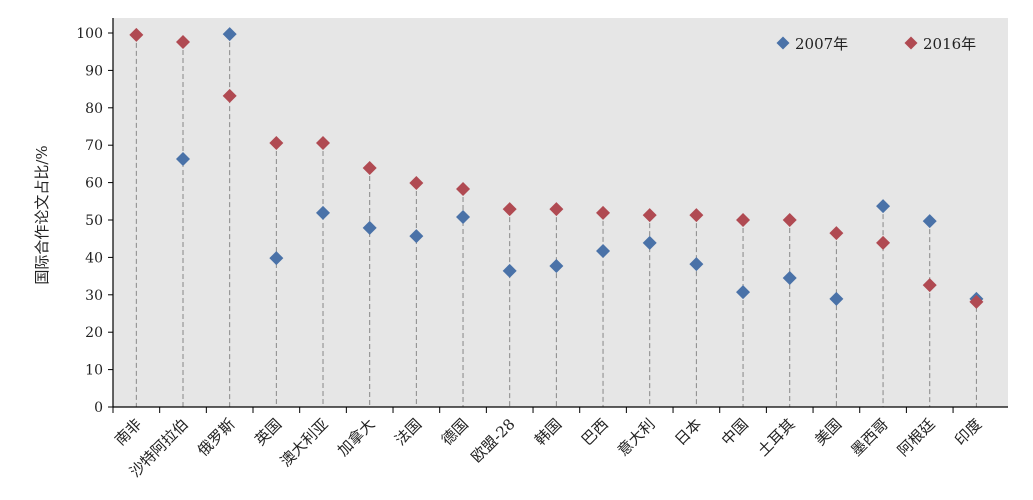 Image resolution: width=1033 pixels, height=500 pixels. I want to click on y-tick-label: 80, so click(94, 109).